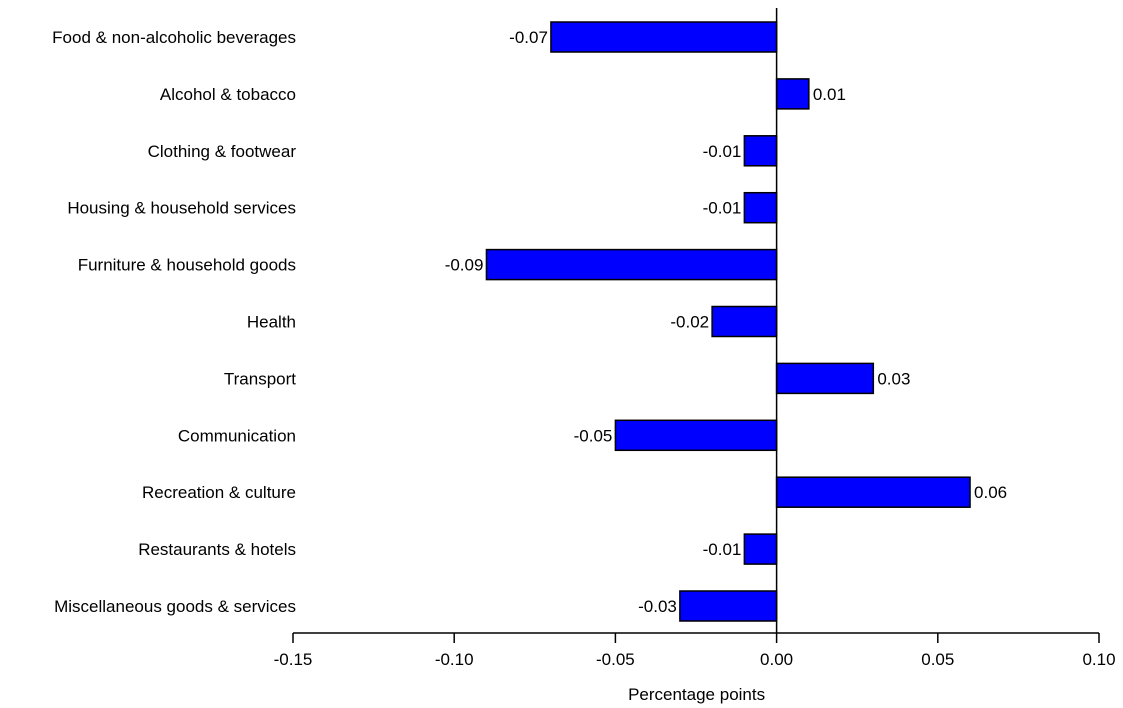  What do you see at coordinates (657, 606) in the screenshot?
I see `data-label: -0.03` at bounding box center [657, 606].